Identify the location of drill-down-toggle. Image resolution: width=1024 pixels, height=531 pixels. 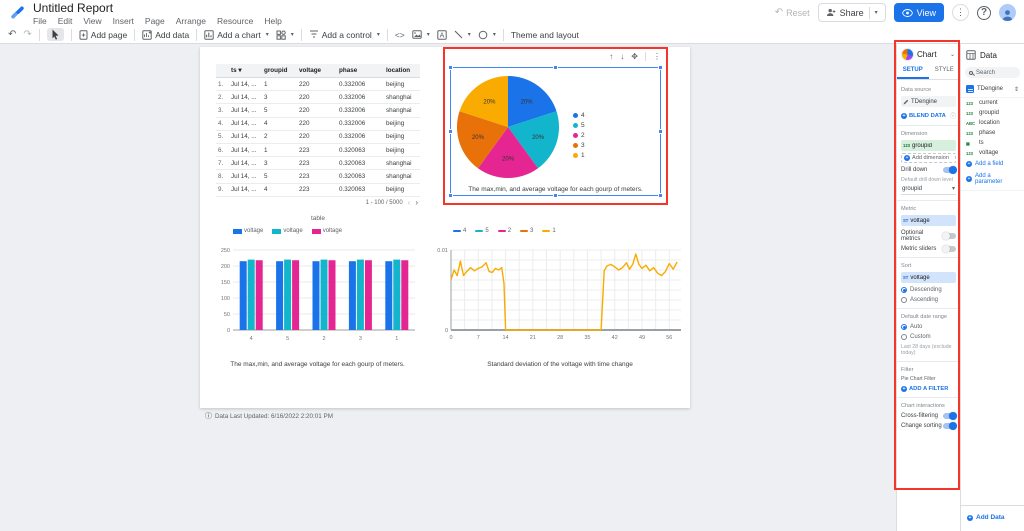
(950, 169).